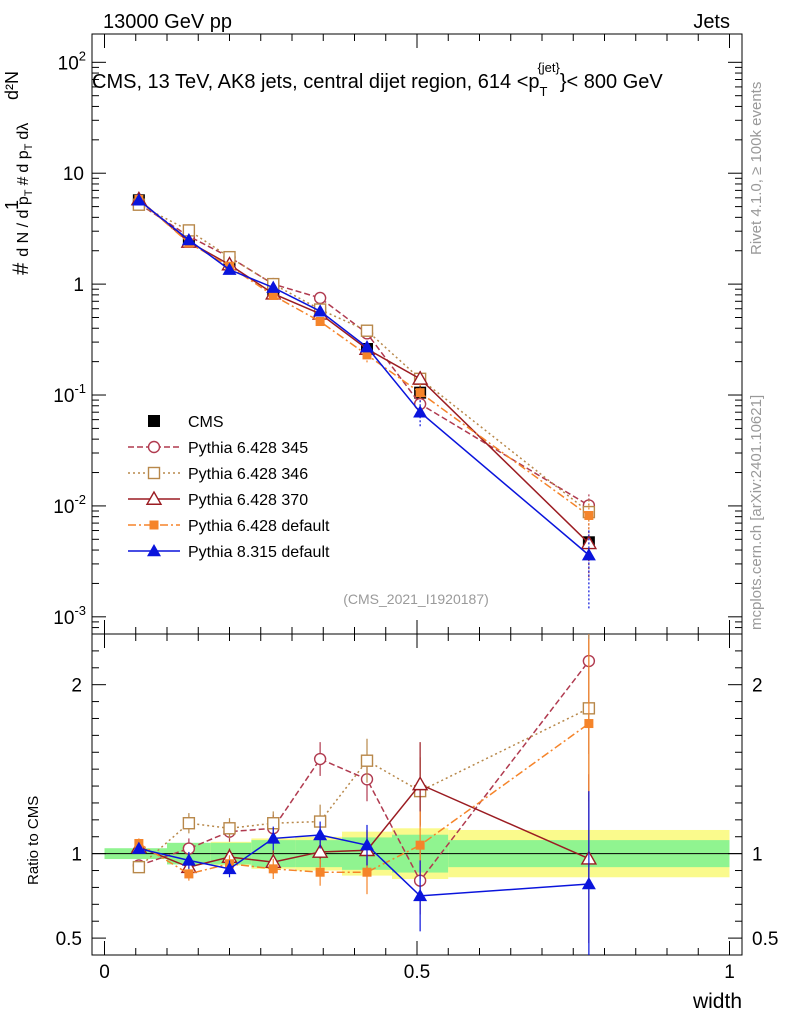 The height and width of the screenshot is (1029, 786). I want to click on plot-title-sup: {jet}, so click(548, 67).